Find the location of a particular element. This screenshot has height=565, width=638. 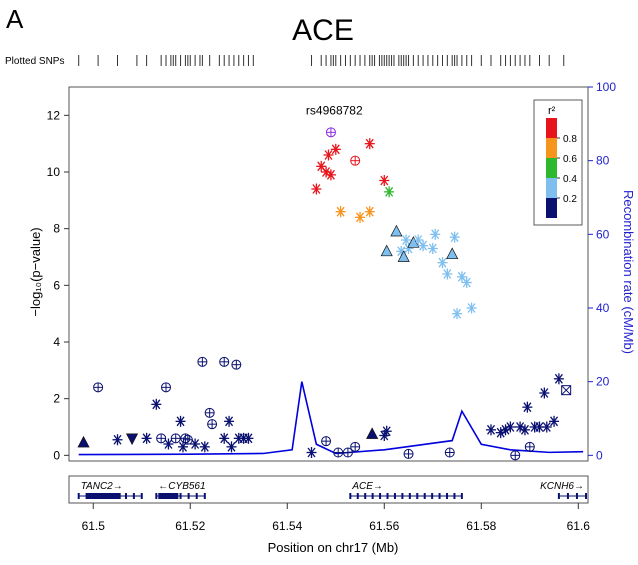

gene-label-tanc2: TANC2→ is located at coordinates (102, 486).